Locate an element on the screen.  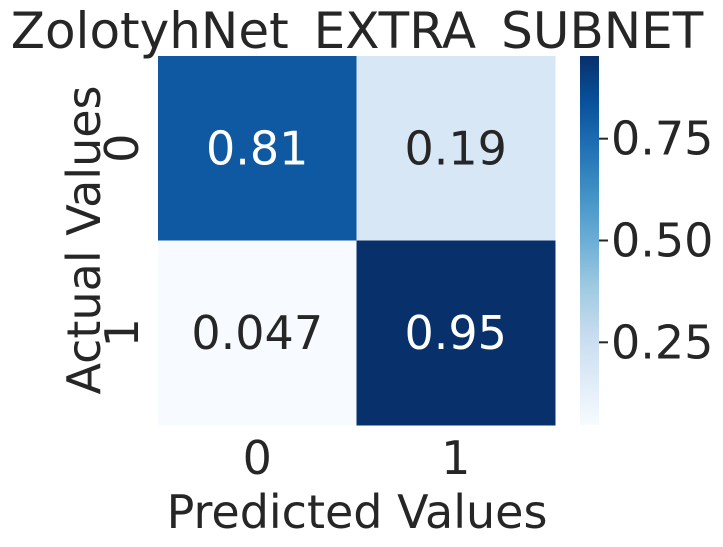
colorbar-ticks: 0.25 0.50 0.75 is located at coordinates (656, 240).